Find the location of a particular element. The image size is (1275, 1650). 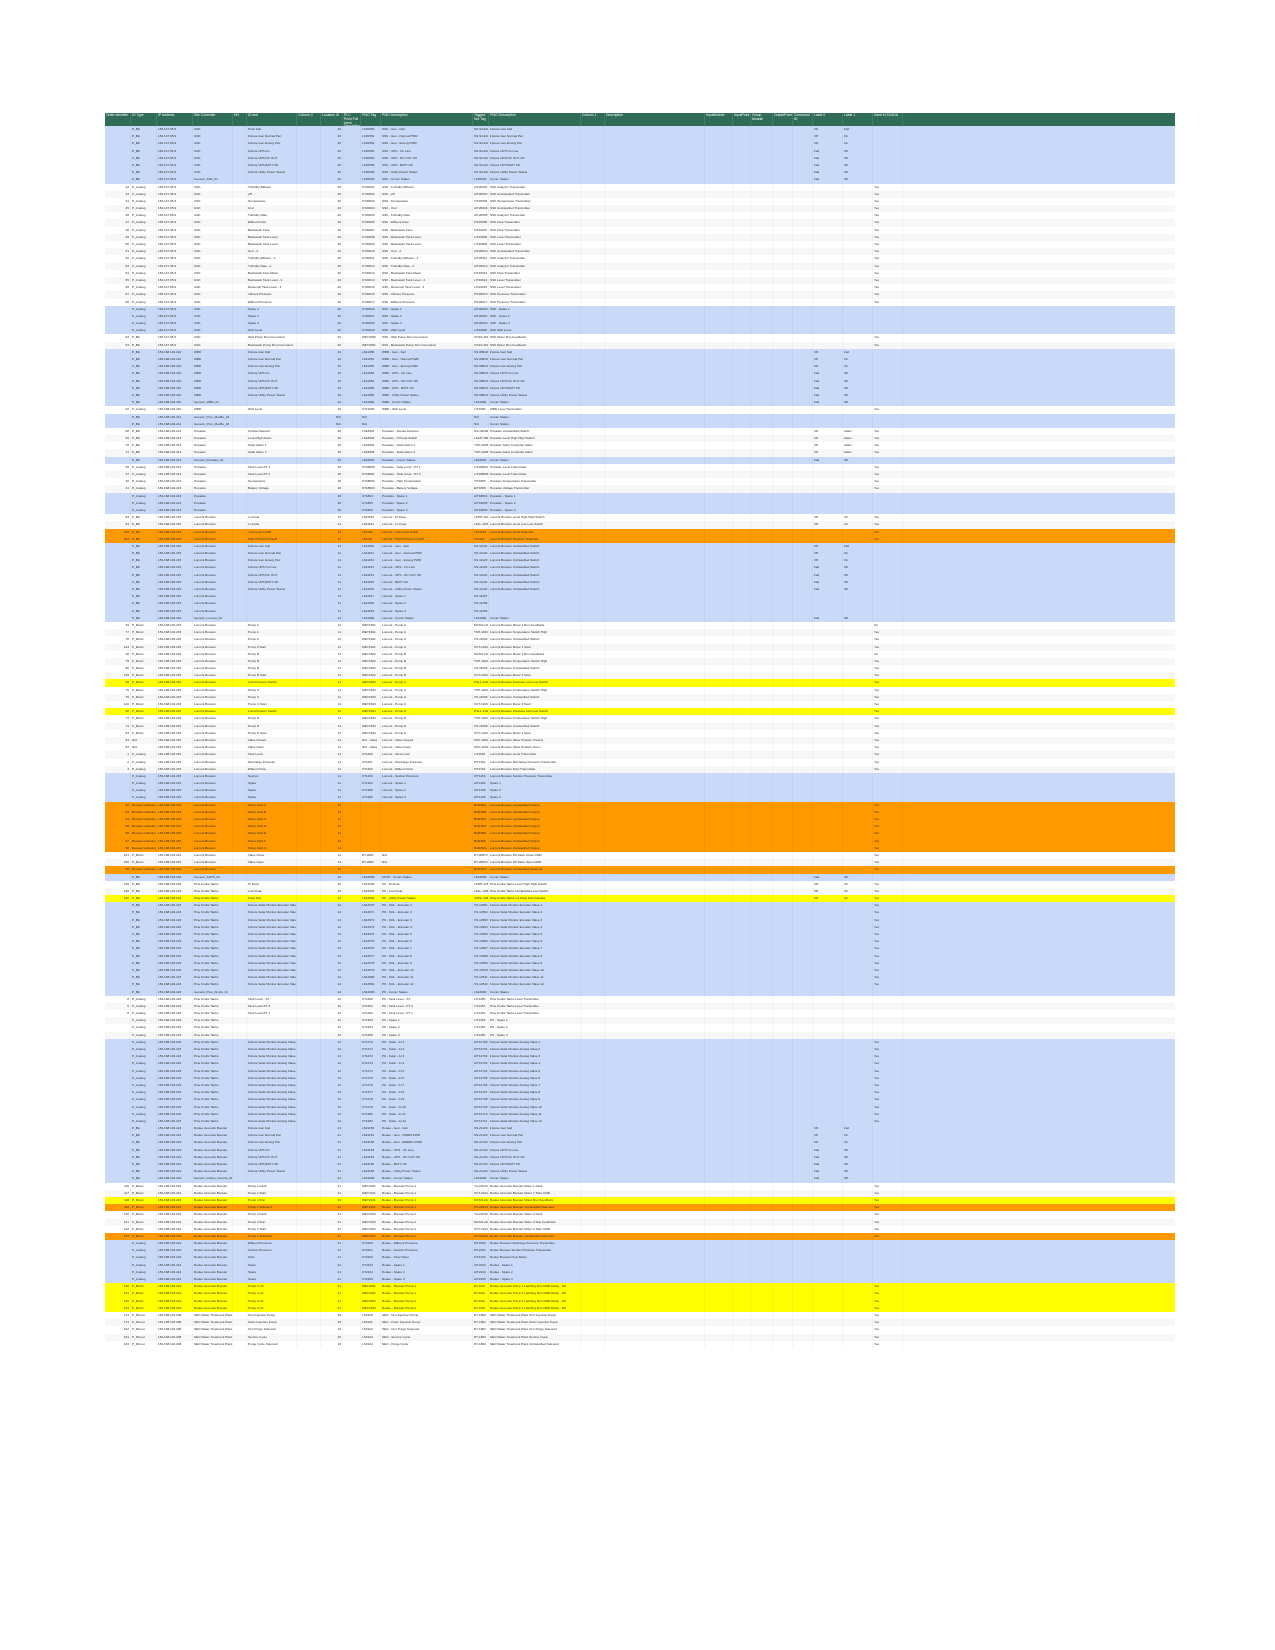

table-cell: 21 is located at coordinates (332, 1280).